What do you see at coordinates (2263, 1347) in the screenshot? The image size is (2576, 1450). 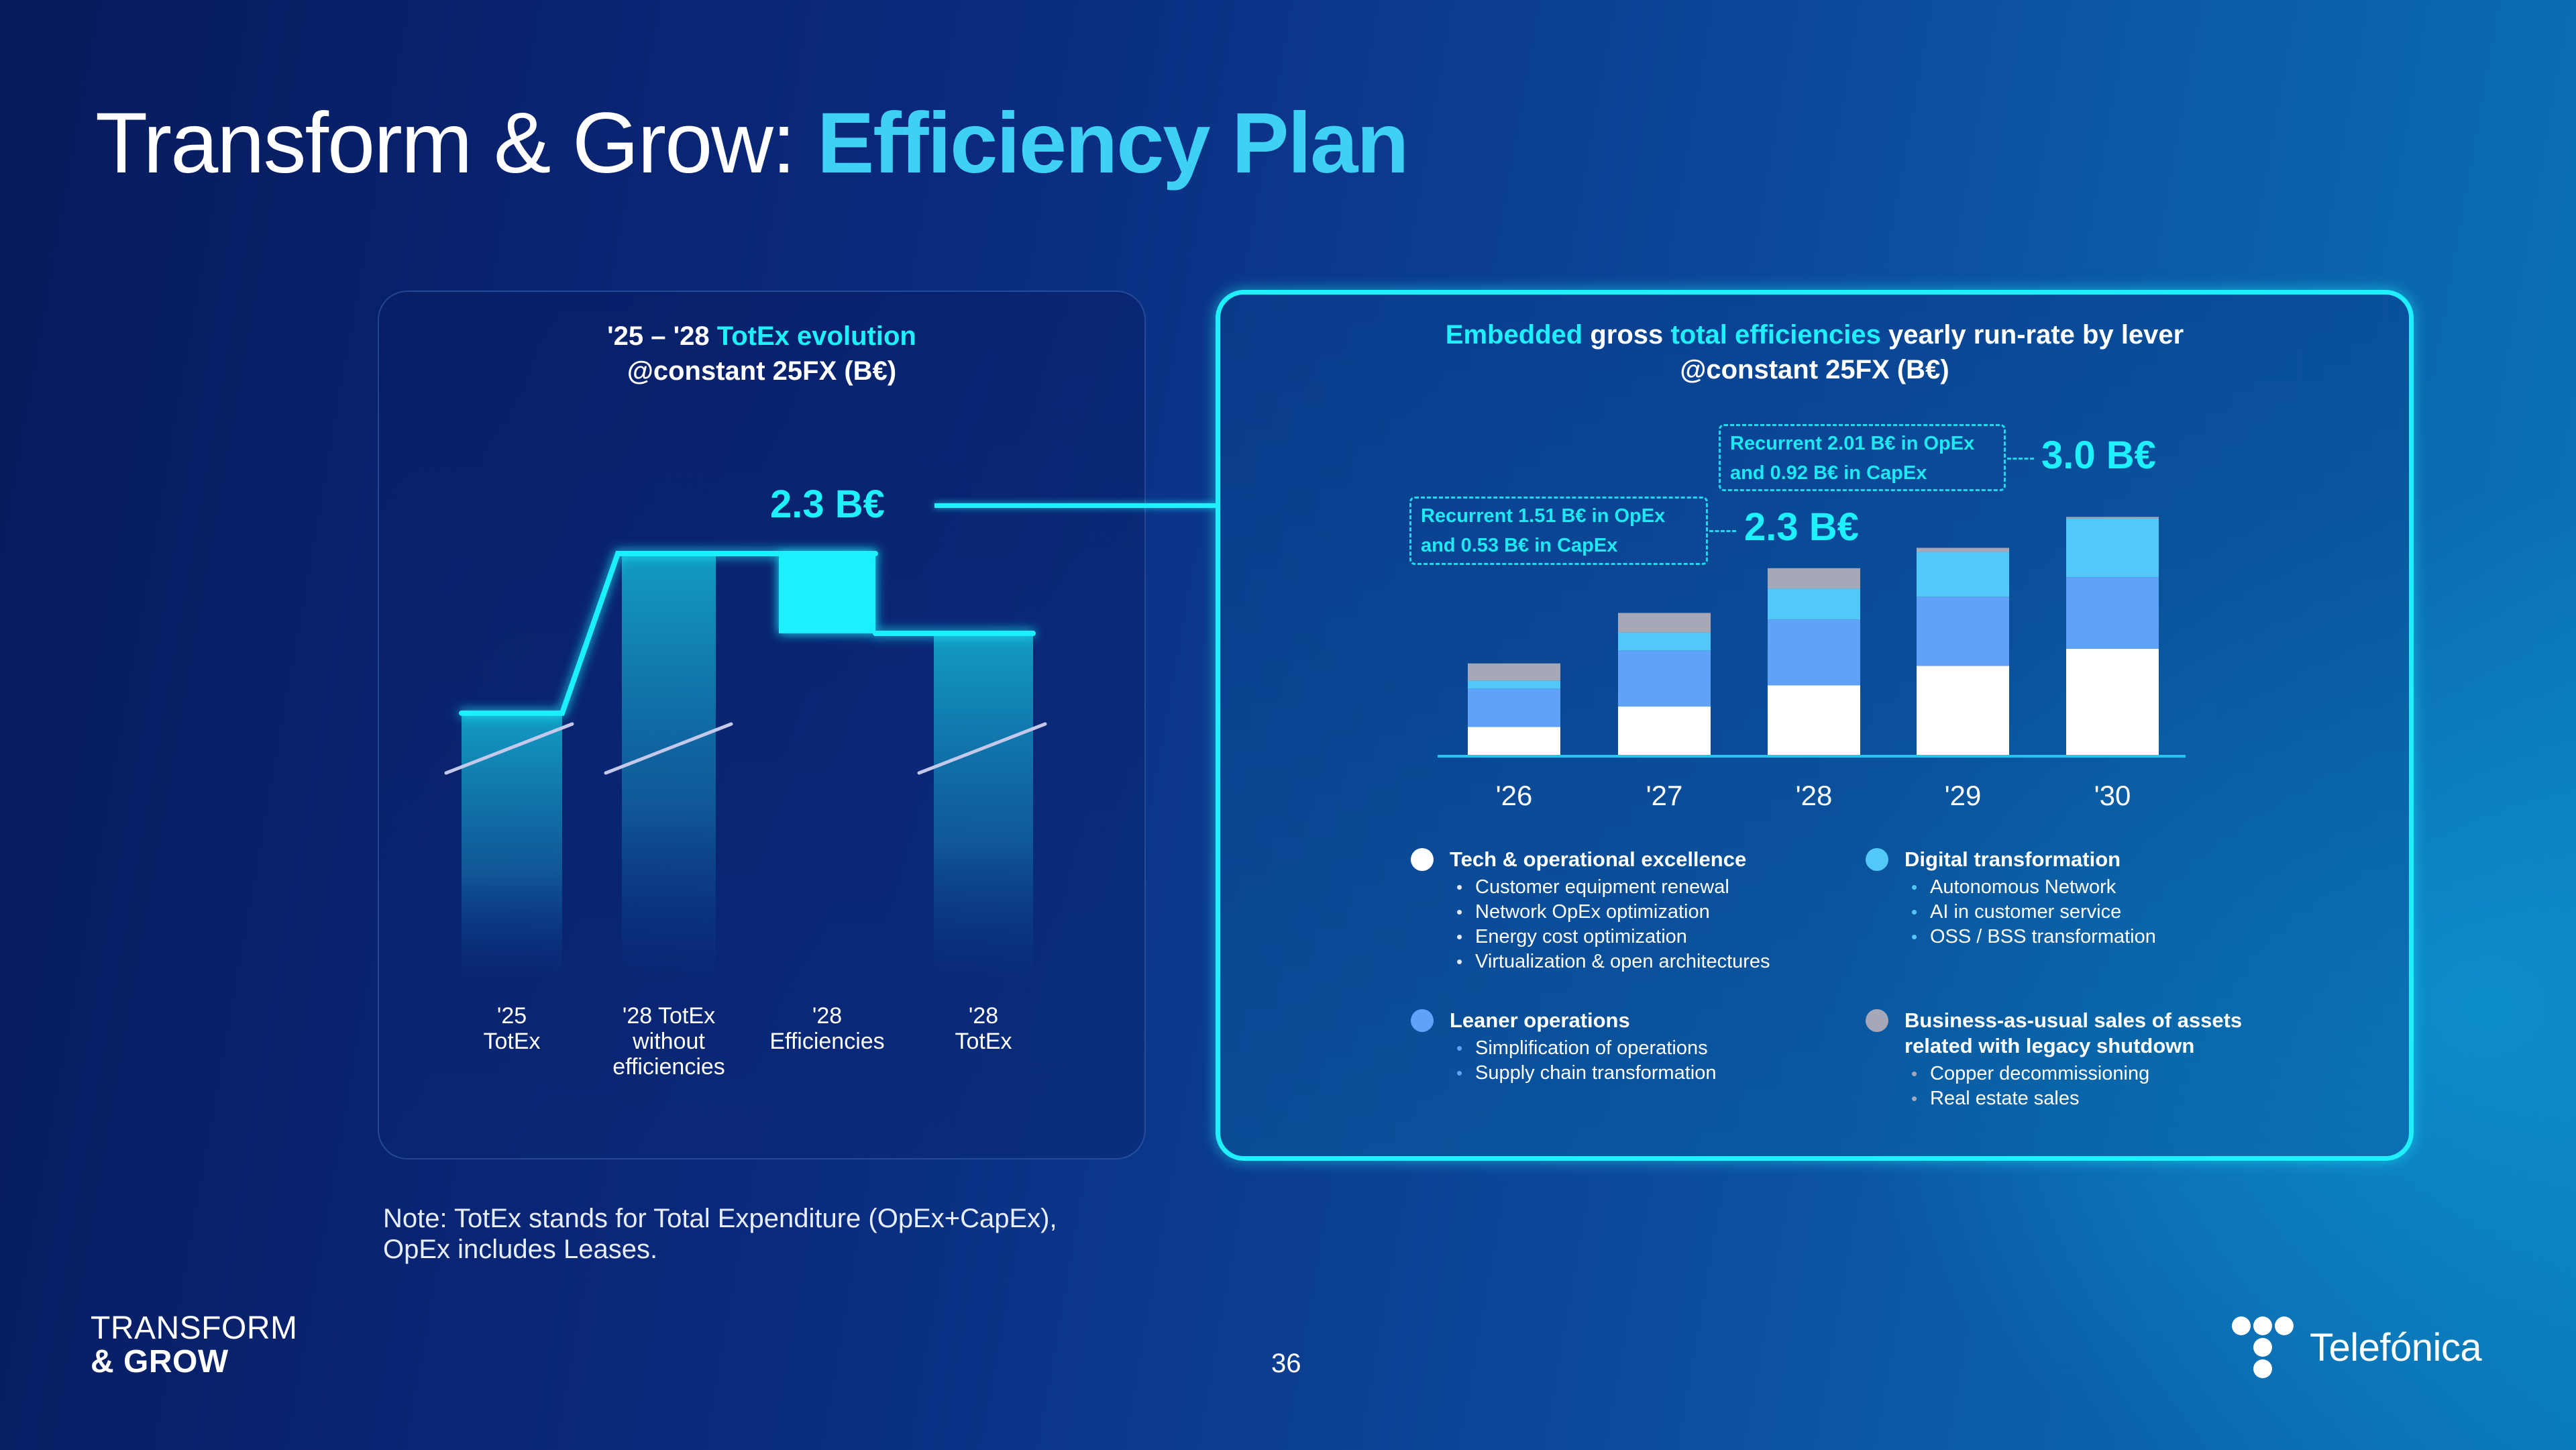 I see `telefonica-dots-logo-icon` at bounding box center [2263, 1347].